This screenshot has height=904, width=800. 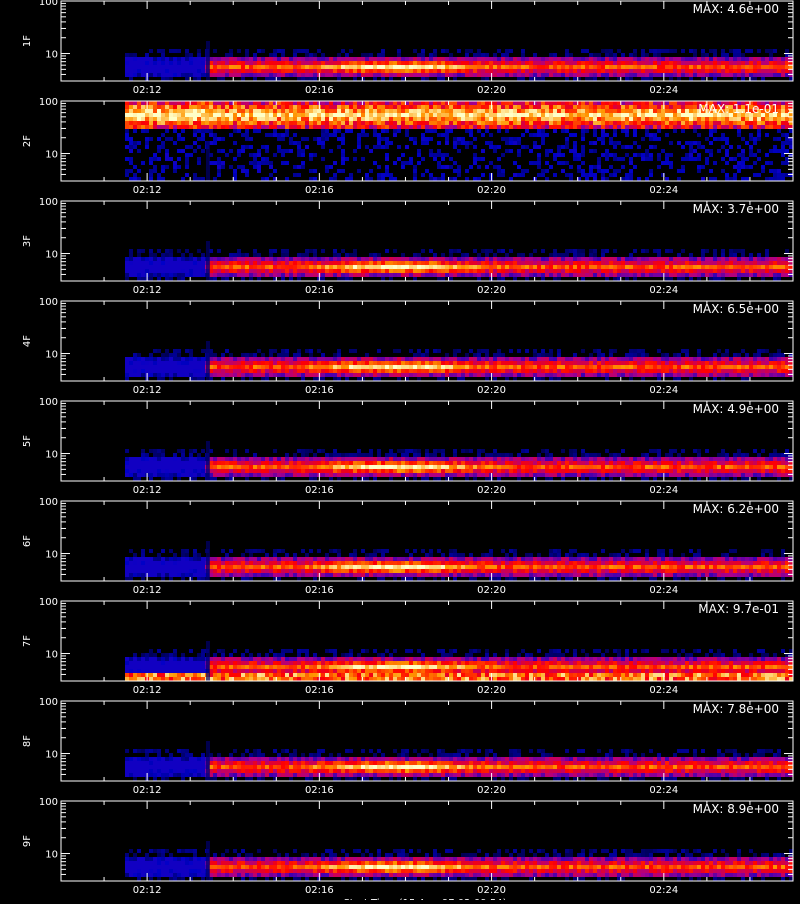 I want to click on heatmap-cells, so click(x=459, y=365).